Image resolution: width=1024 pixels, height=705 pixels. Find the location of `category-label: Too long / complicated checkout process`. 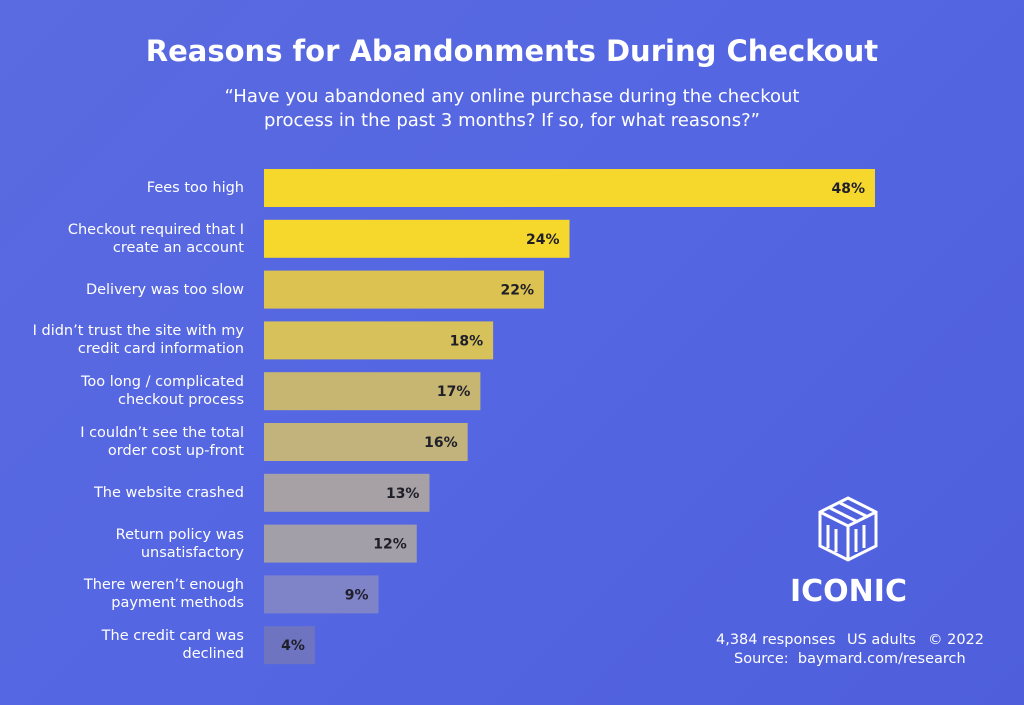

category-label: Too long / complicated checkout process is located at coordinates (162, 391).